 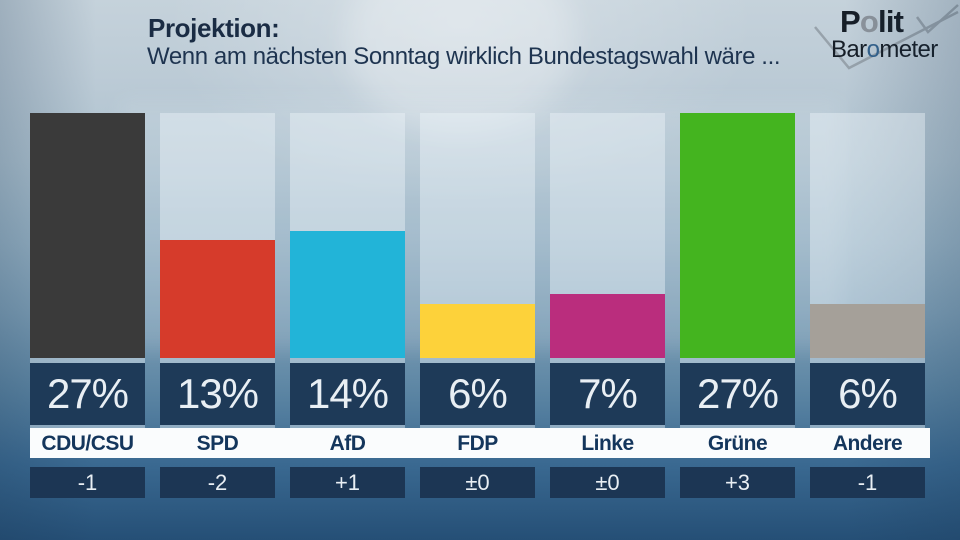 I want to click on party-name: Linke, so click(x=607, y=443).